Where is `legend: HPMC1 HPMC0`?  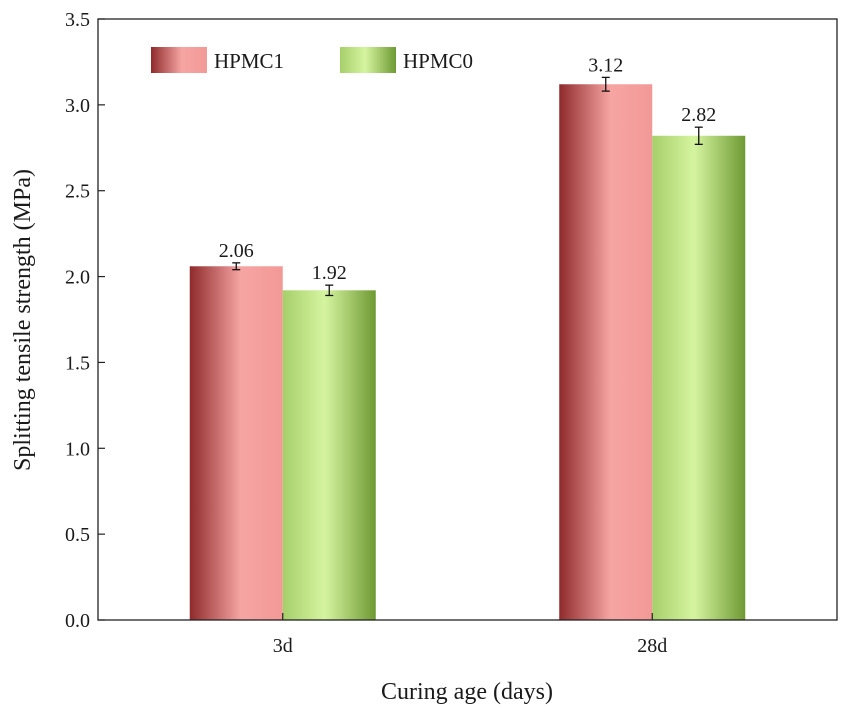 legend: HPMC1 HPMC0 is located at coordinates (312, 60).